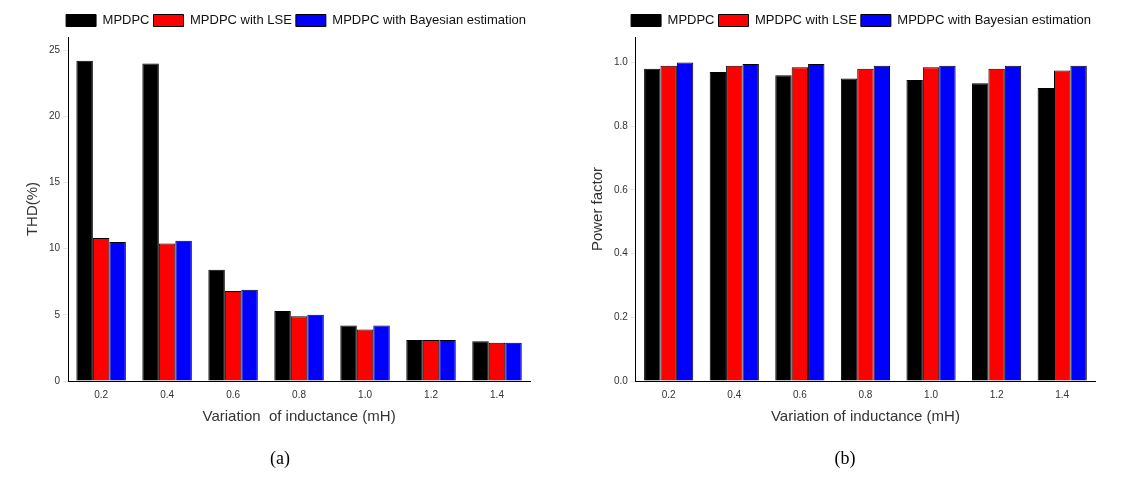 The width and height of the screenshot is (1127, 483). What do you see at coordinates (621, 62) in the screenshot?
I see `y-tick-label: 1.0` at bounding box center [621, 62].